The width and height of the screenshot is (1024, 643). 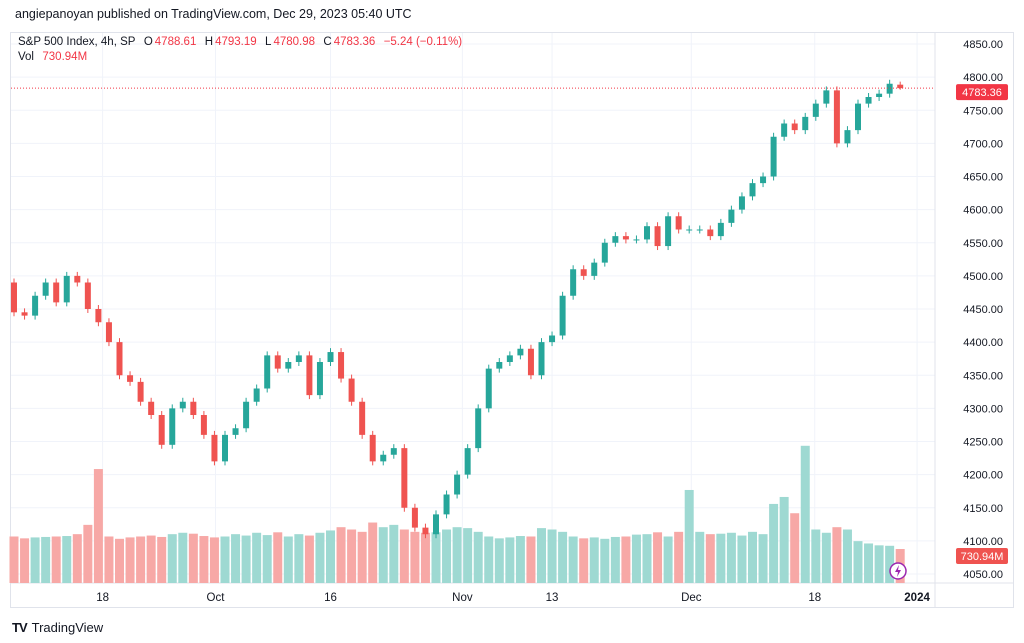 I want to click on legend-change: −5.24 (−0.11%), so click(x=423, y=42).